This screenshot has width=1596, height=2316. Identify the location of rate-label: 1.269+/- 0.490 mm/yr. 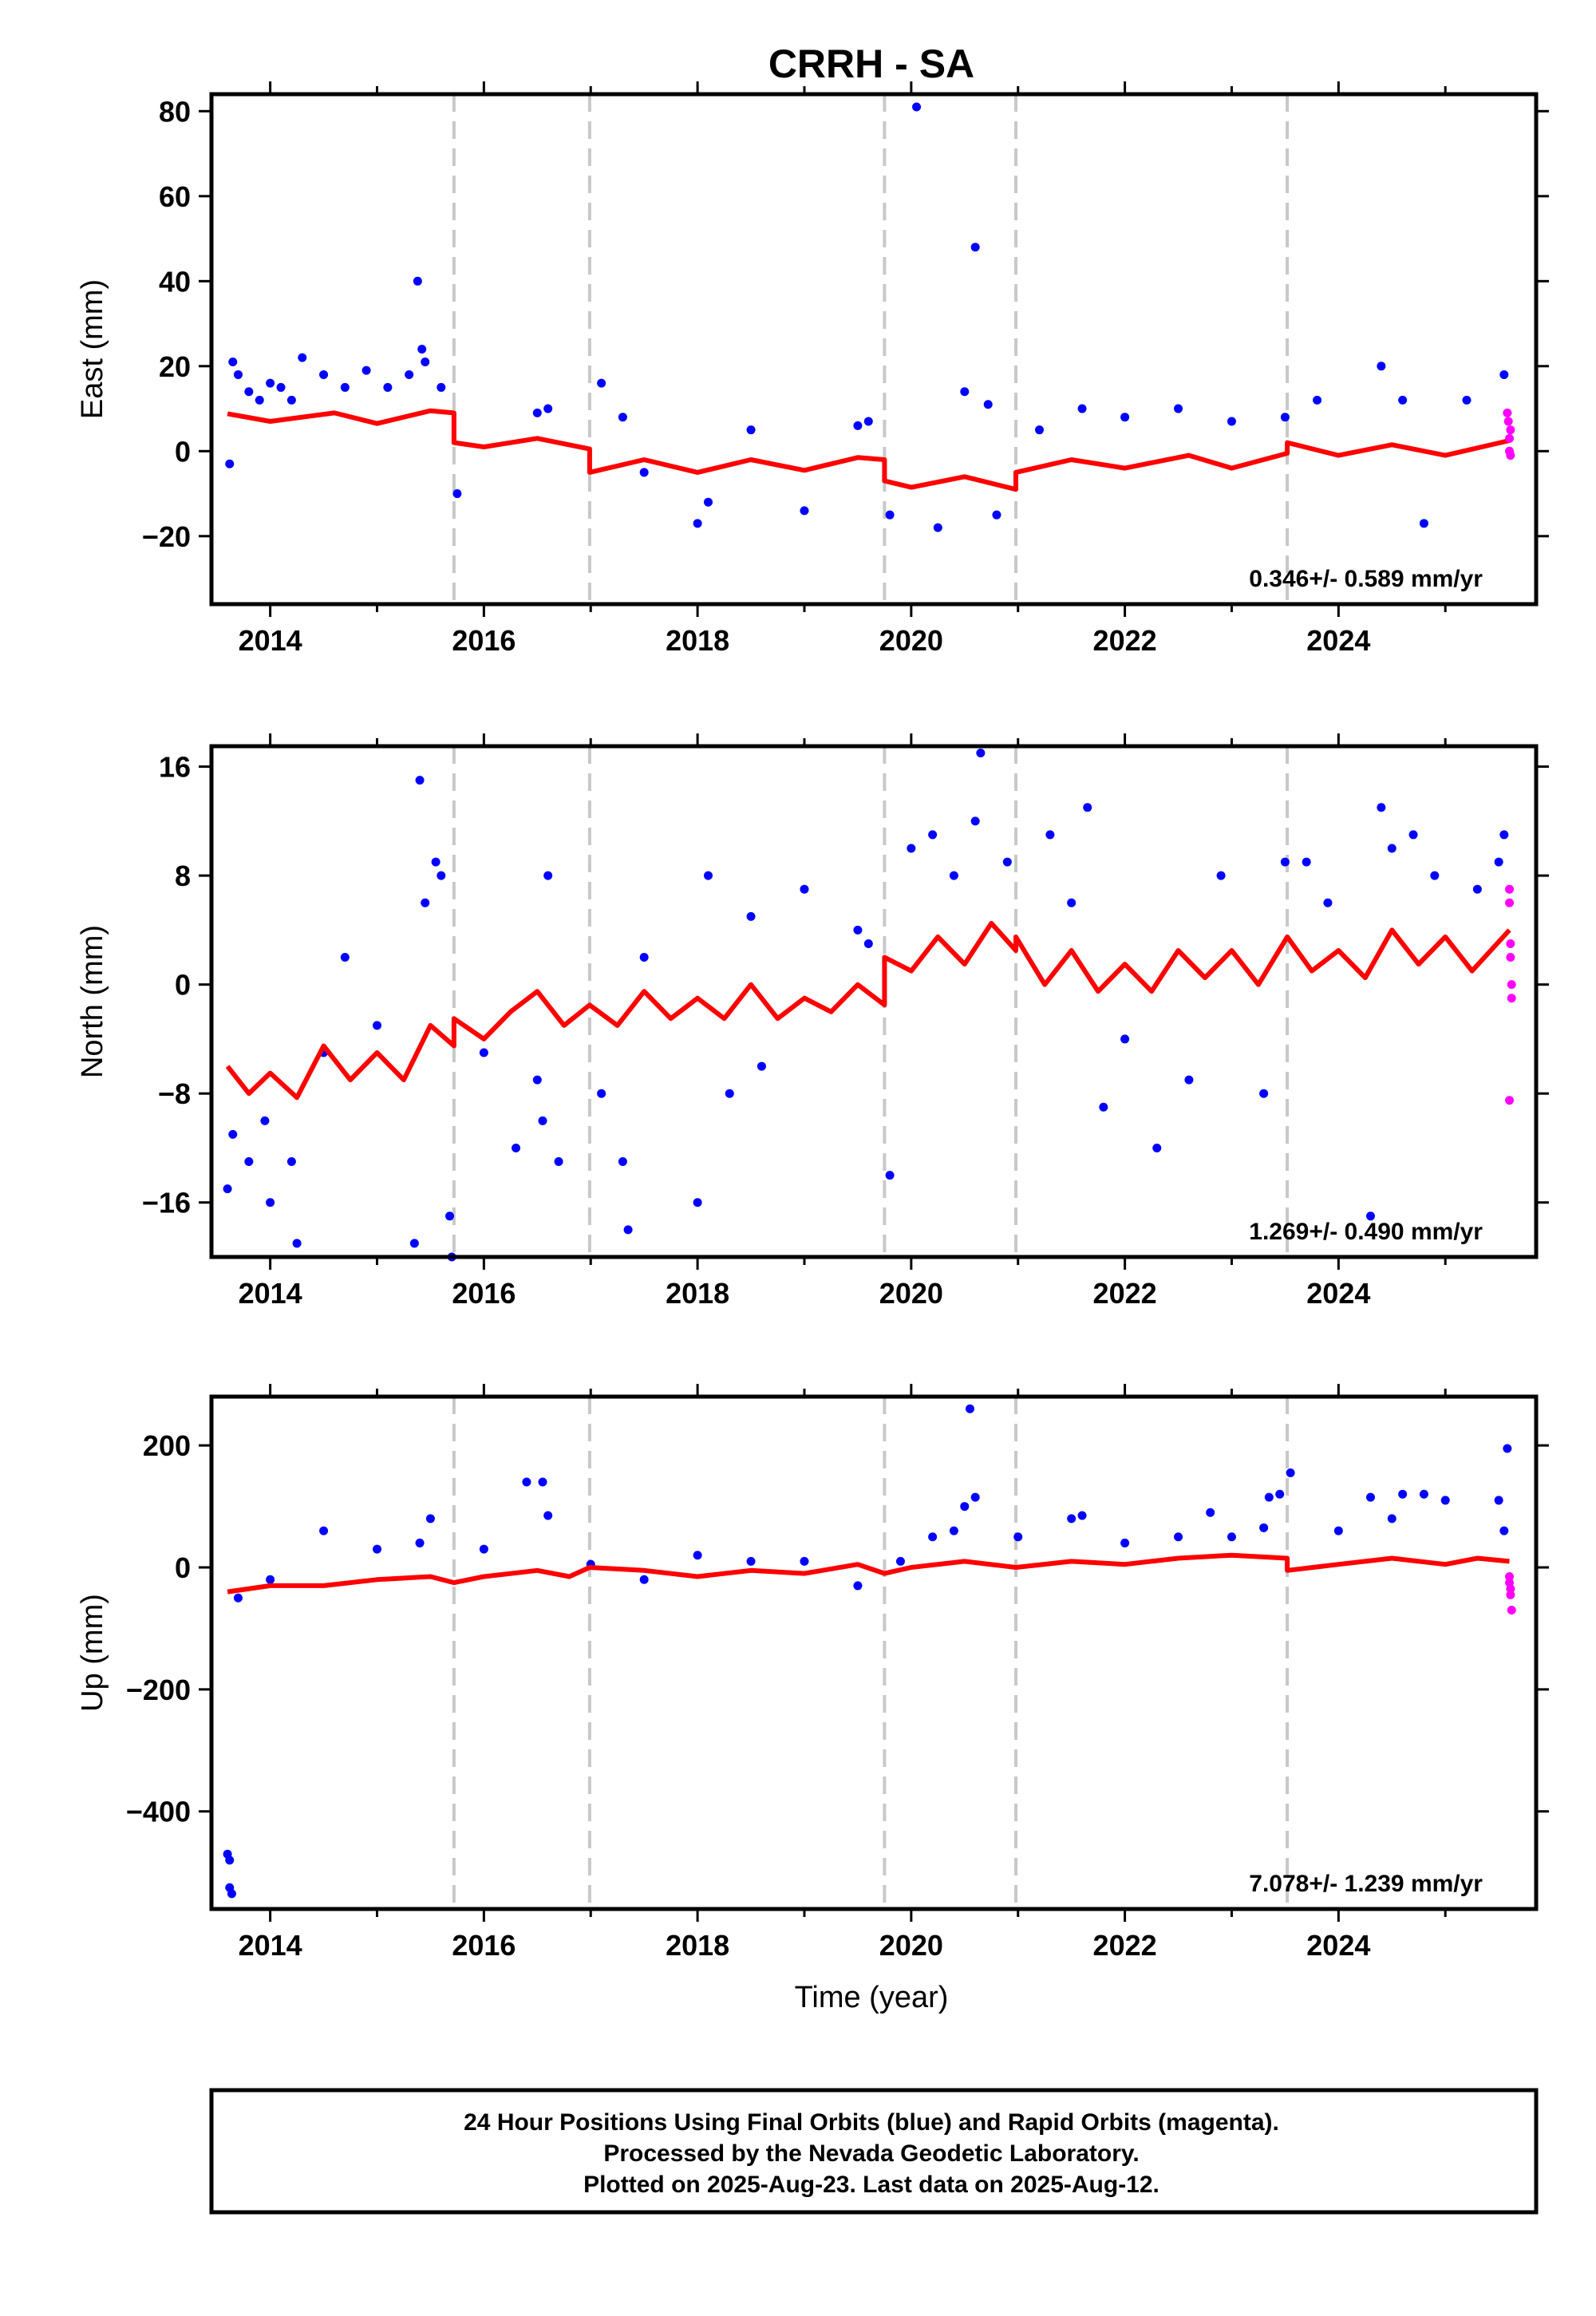
(1366, 1232).